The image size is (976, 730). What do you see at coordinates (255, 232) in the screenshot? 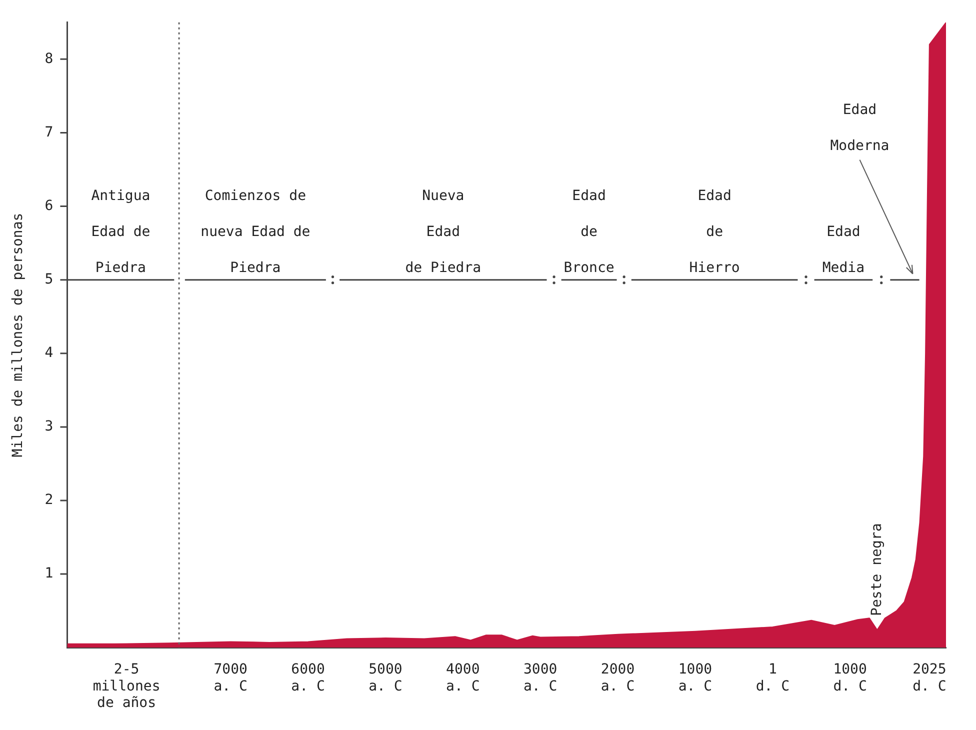
I see `text: Comienzos de nueva Edad de Piedra` at bounding box center [255, 232].